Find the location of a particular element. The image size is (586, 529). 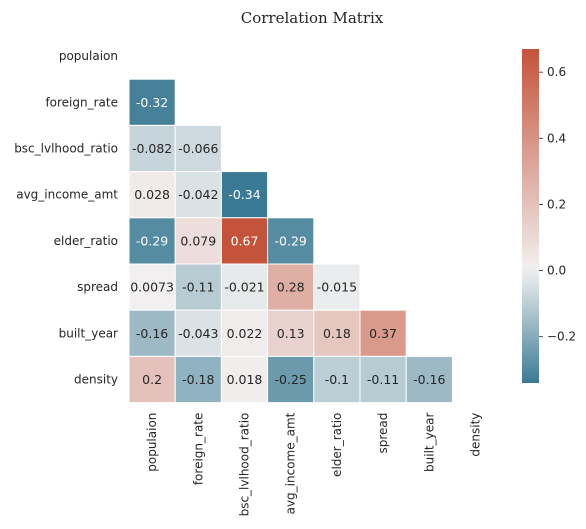

colorbar-tick-label: 0.0 is located at coordinates (556, 271).